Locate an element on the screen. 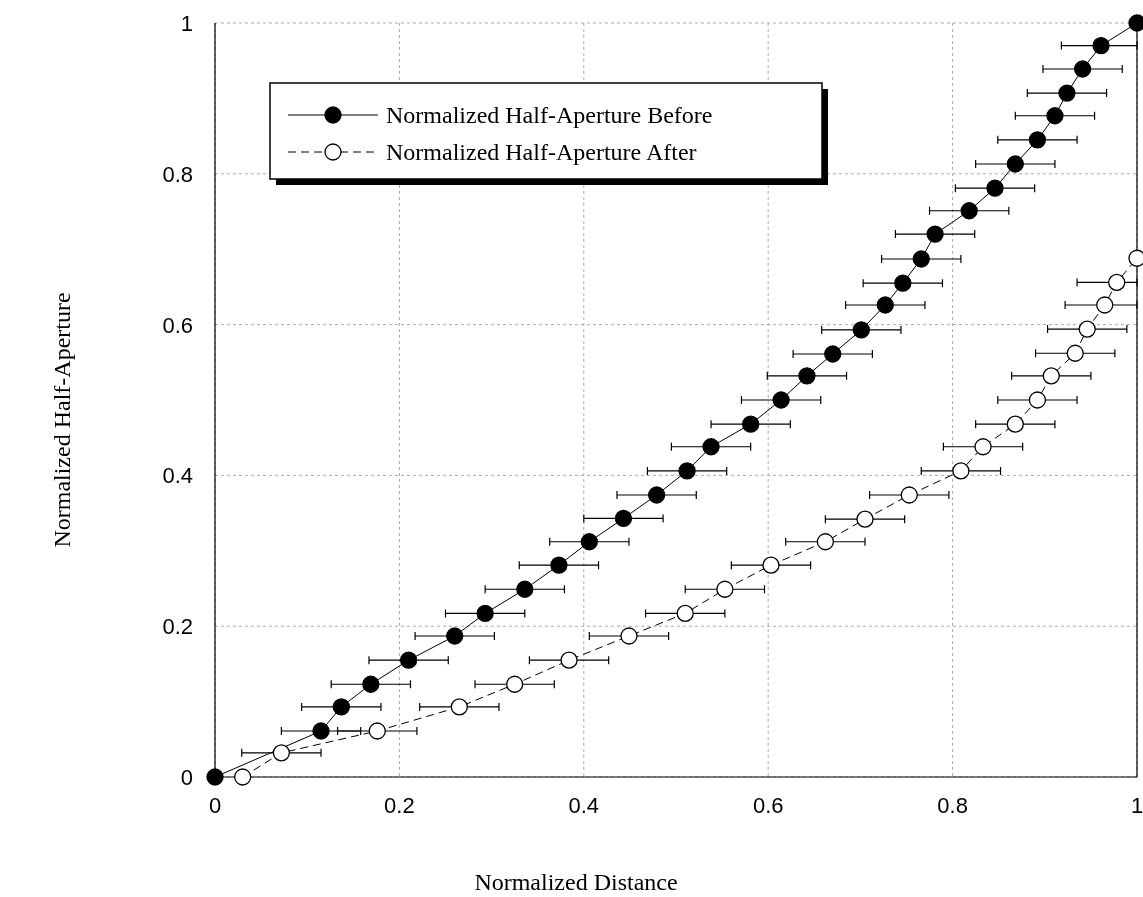  x-tick-label: 0.6 is located at coordinates (768, 805).